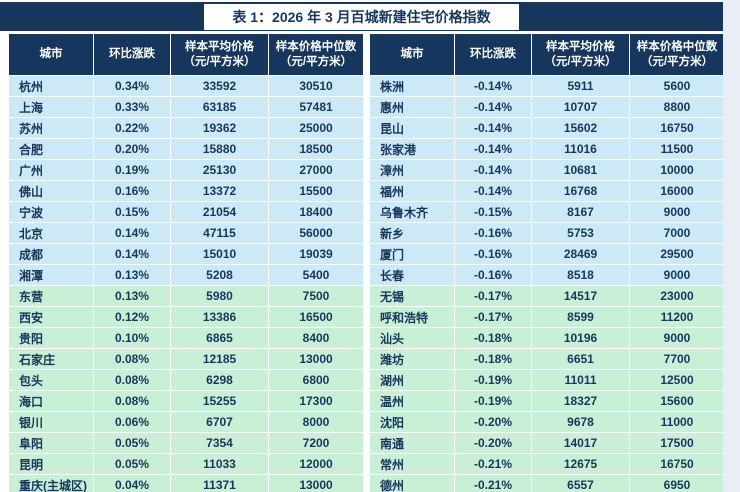 The height and width of the screenshot is (492, 740). I want to click on median-price-cell: 11500, so click(677, 149).